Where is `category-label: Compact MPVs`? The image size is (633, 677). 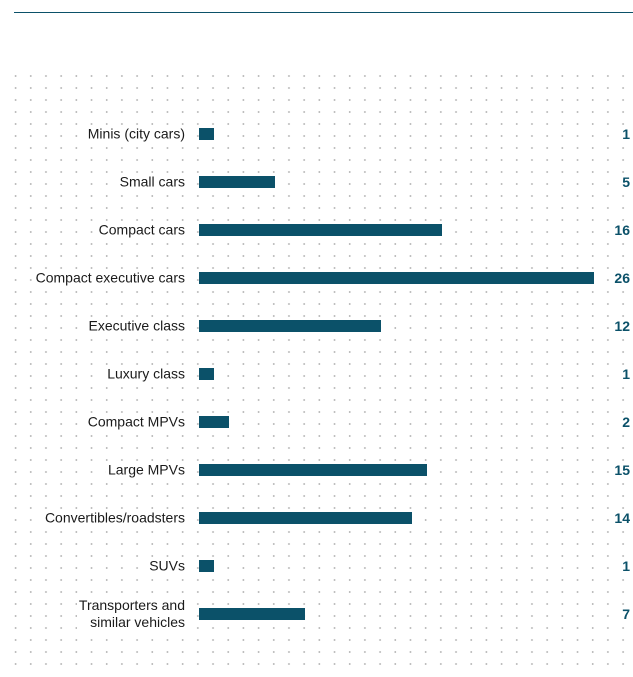 category-label: Compact MPVs is located at coordinates (135, 422).